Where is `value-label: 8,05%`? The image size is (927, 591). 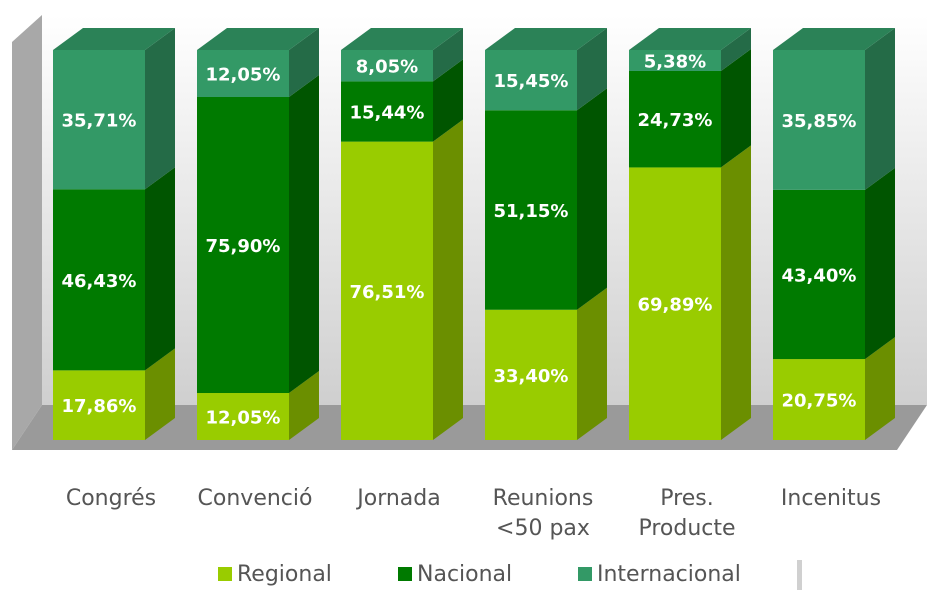
value-label: 8,05% is located at coordinates (387, 67).